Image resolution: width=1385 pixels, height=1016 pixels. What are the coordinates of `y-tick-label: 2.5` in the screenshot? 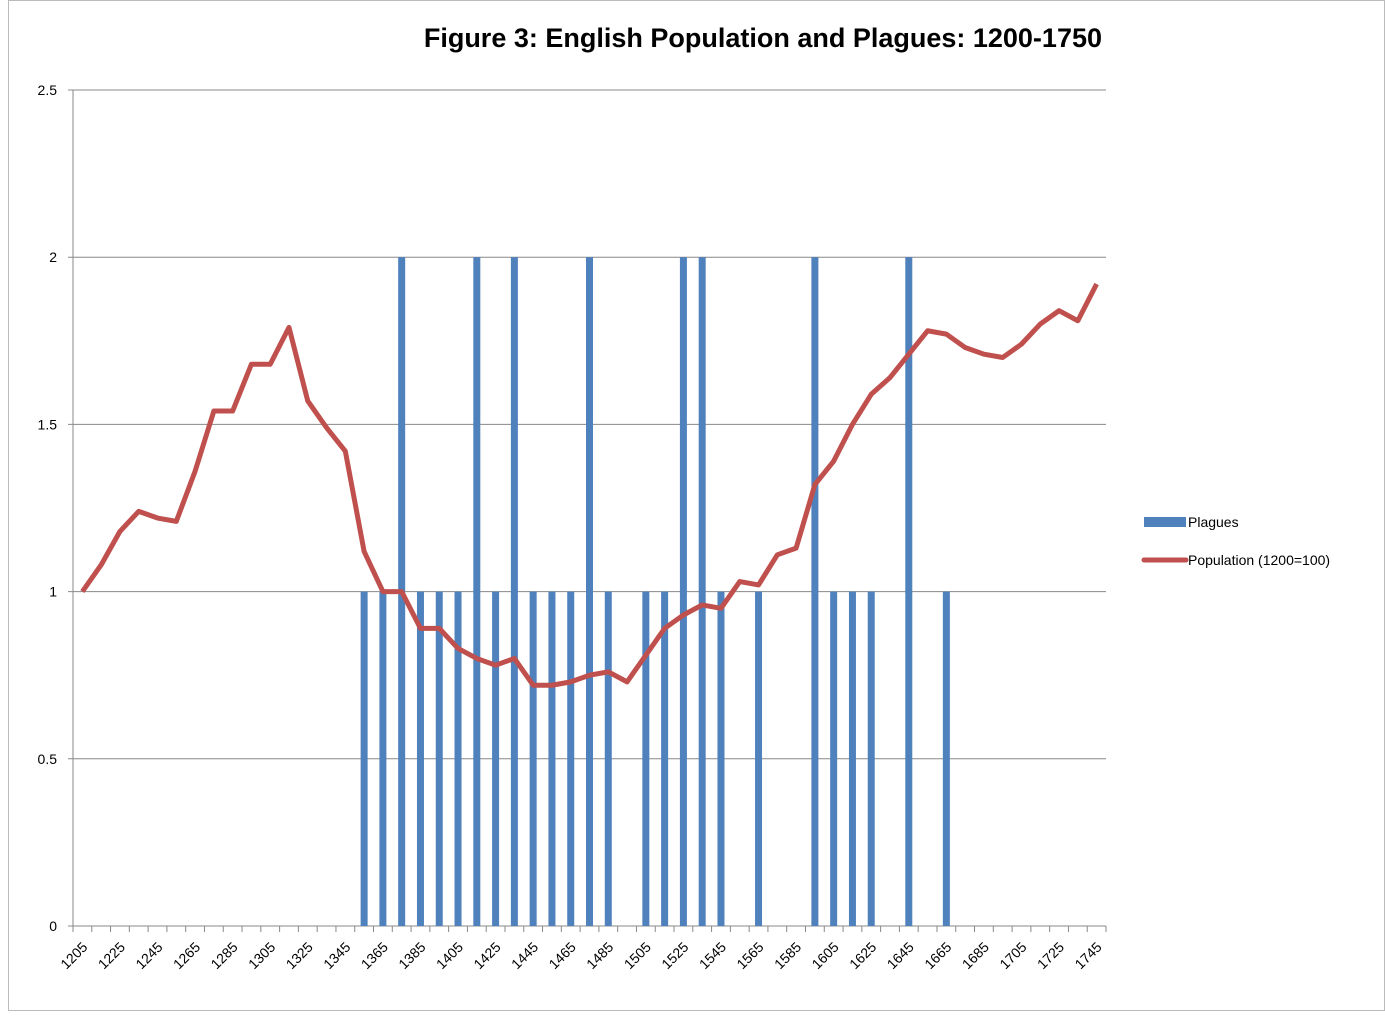 It's located at (48, 90).